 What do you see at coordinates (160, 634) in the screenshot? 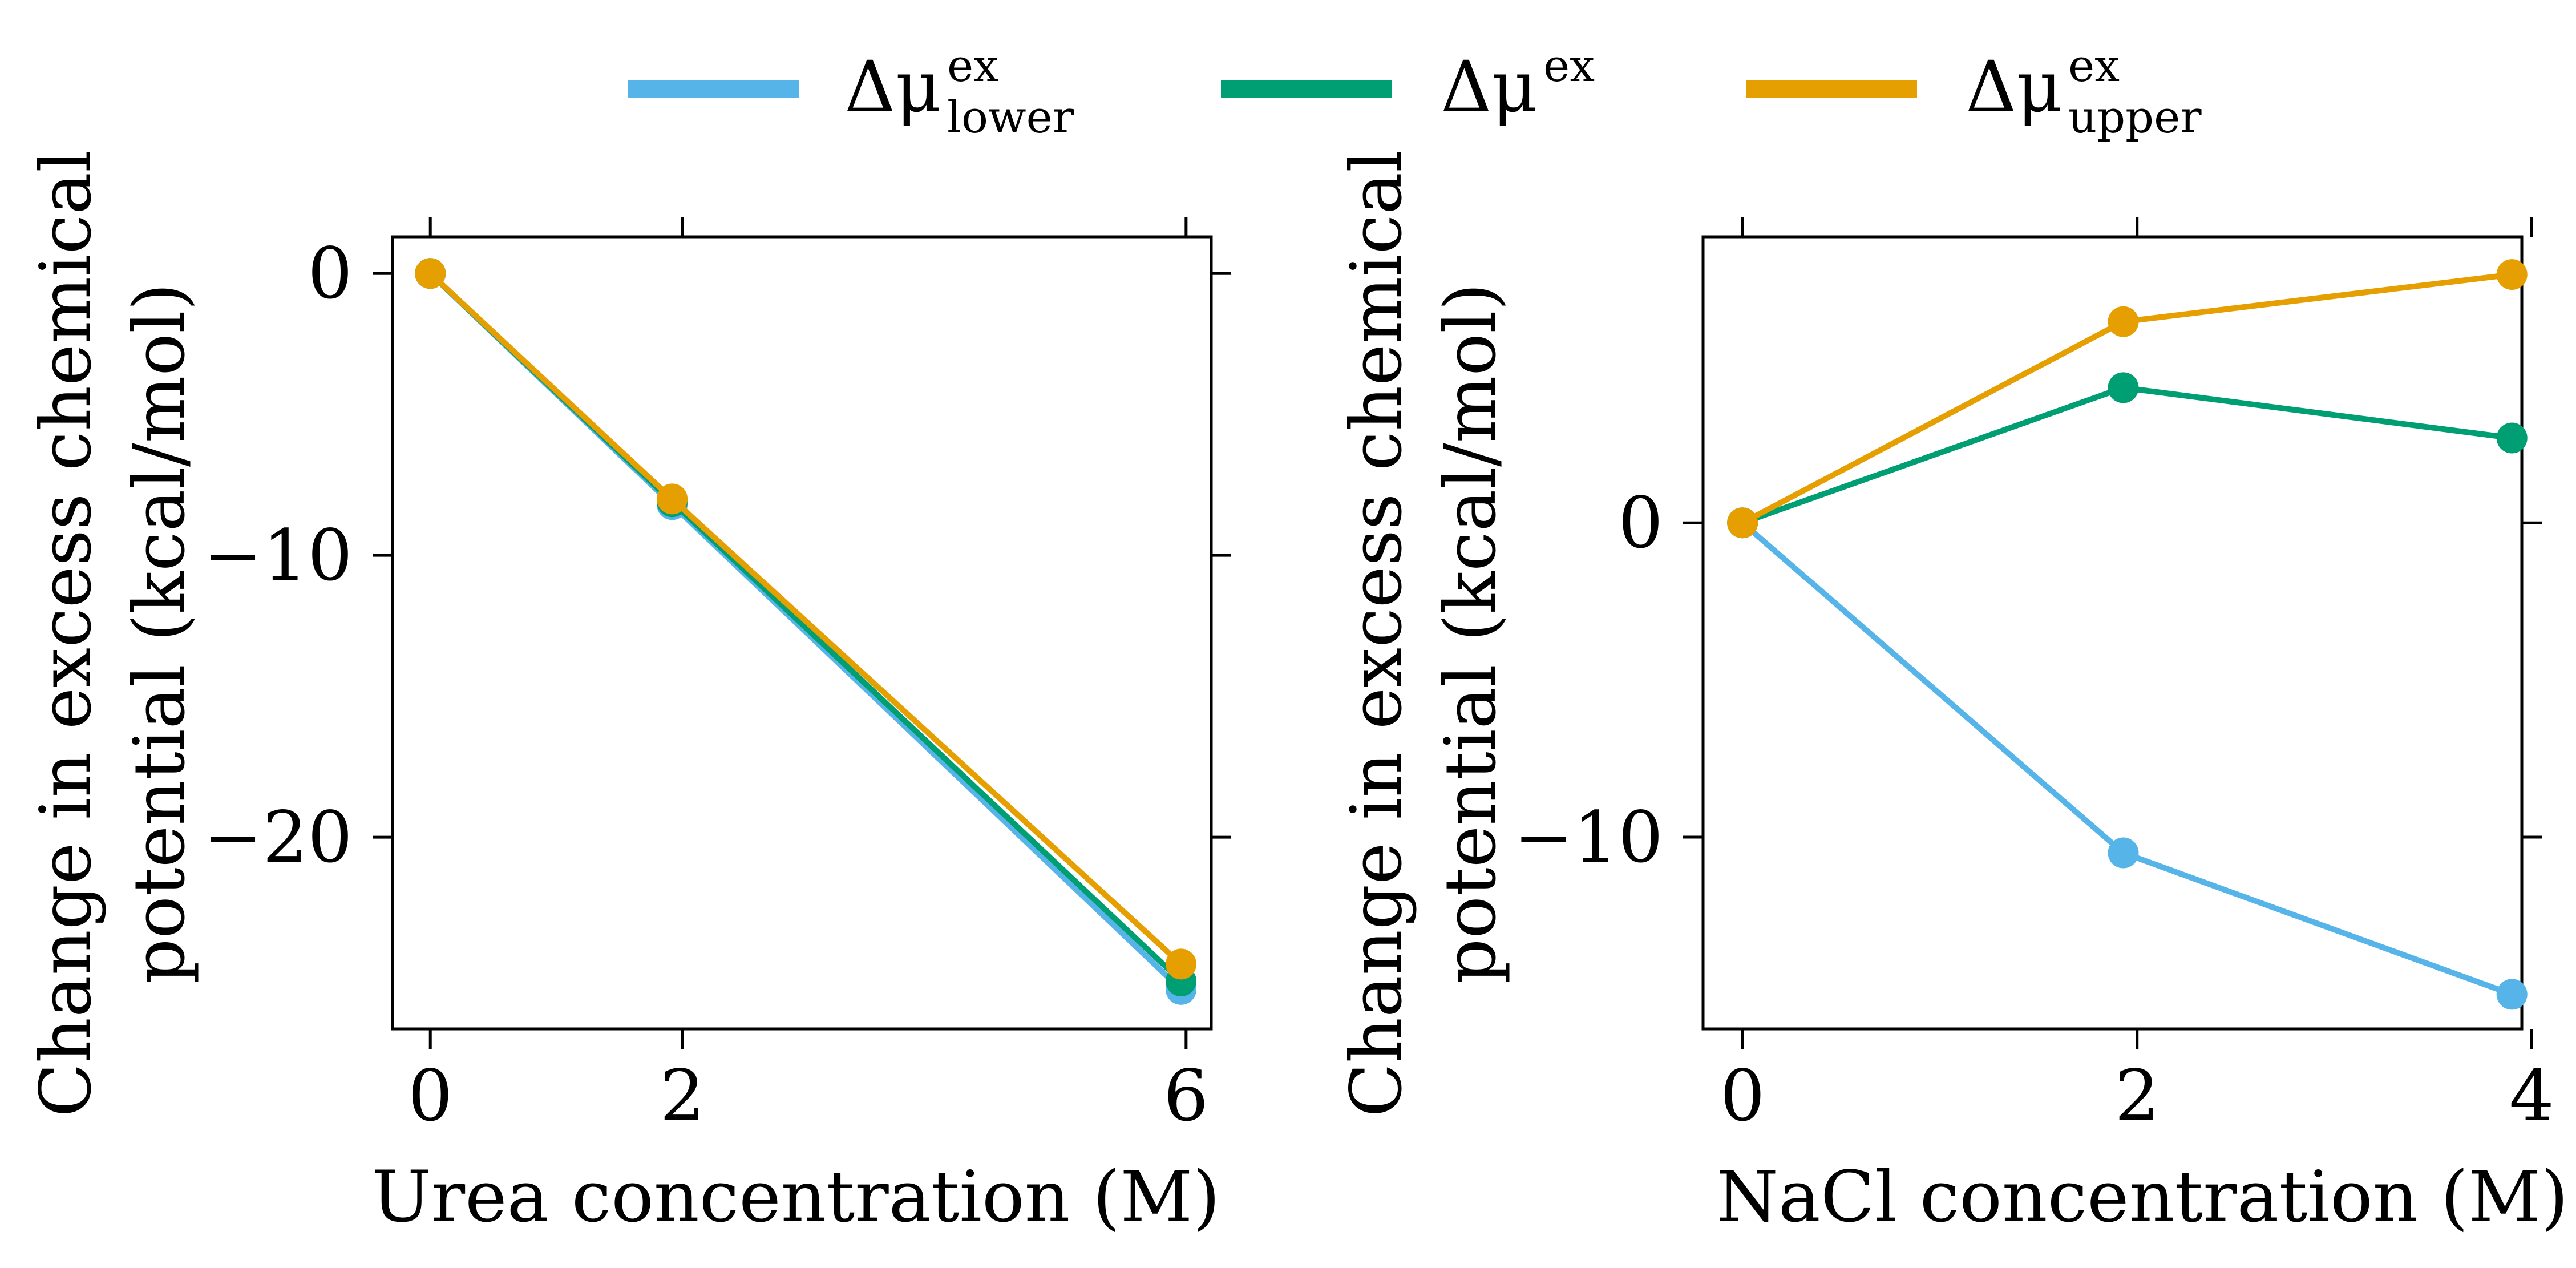
I see `urea-y-axis-label-line2: potential (kcal/mol)` at bounding box center [160, 634].